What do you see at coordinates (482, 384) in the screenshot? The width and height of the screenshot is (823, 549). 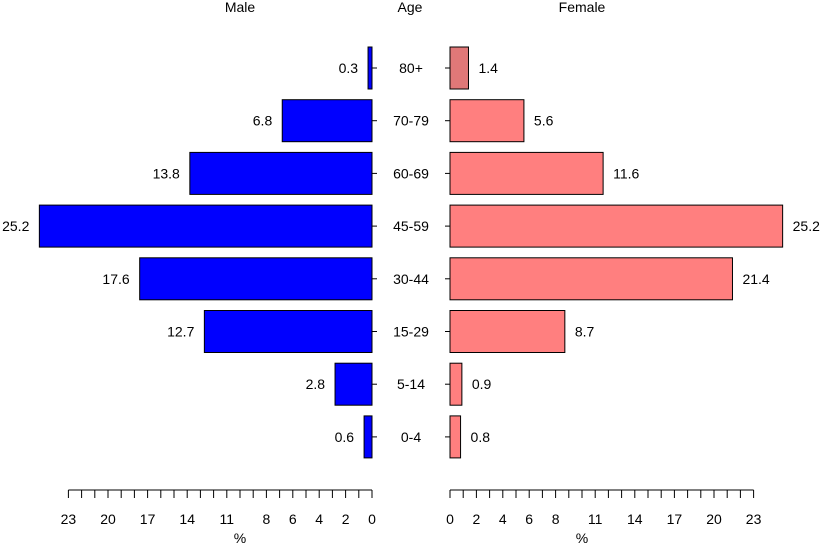 I see `female-value-label: 0.9` at bounding box center [482, 384].